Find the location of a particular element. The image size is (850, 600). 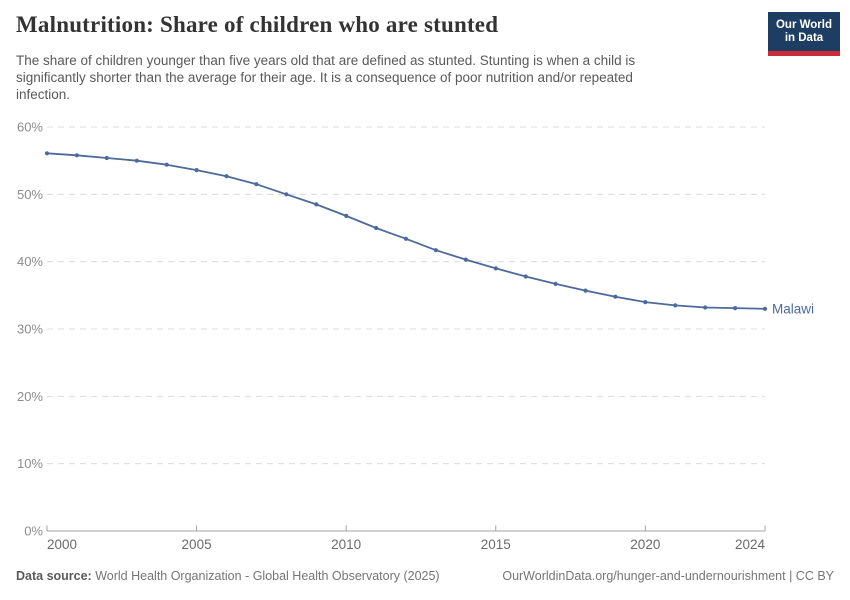

y-tick-label-20: 20% is located at coordinates (30, 396).